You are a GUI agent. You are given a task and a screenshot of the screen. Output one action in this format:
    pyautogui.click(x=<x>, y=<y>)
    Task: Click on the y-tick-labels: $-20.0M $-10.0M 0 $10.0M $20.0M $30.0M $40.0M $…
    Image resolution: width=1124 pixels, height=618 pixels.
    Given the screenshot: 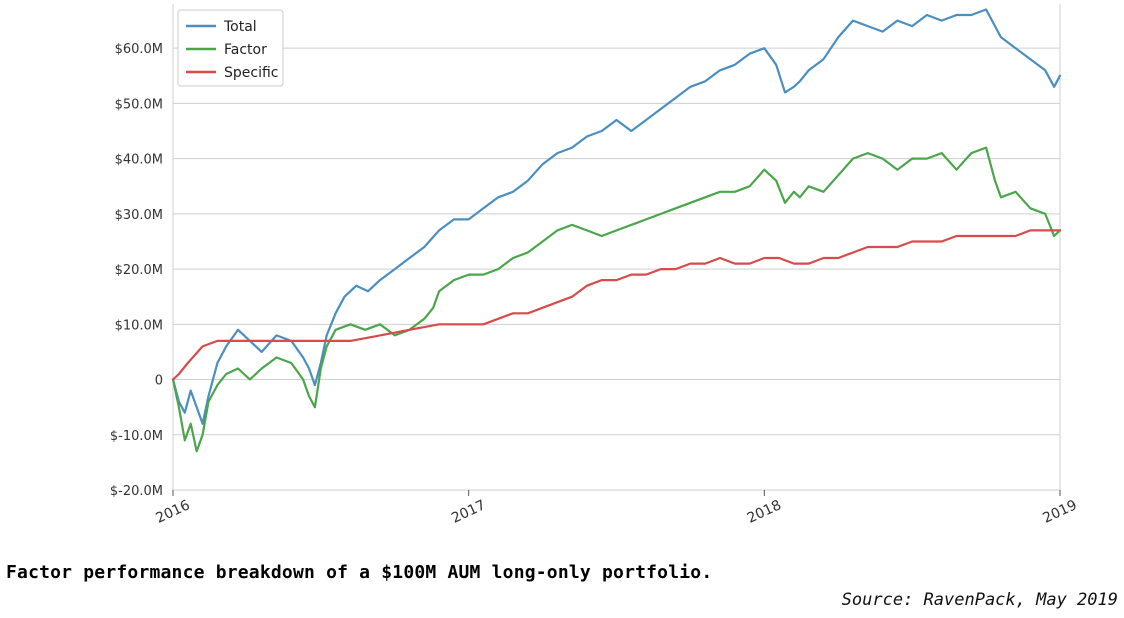 What is the action you would take?
    pyautogui.click(x=136, y=270)
    